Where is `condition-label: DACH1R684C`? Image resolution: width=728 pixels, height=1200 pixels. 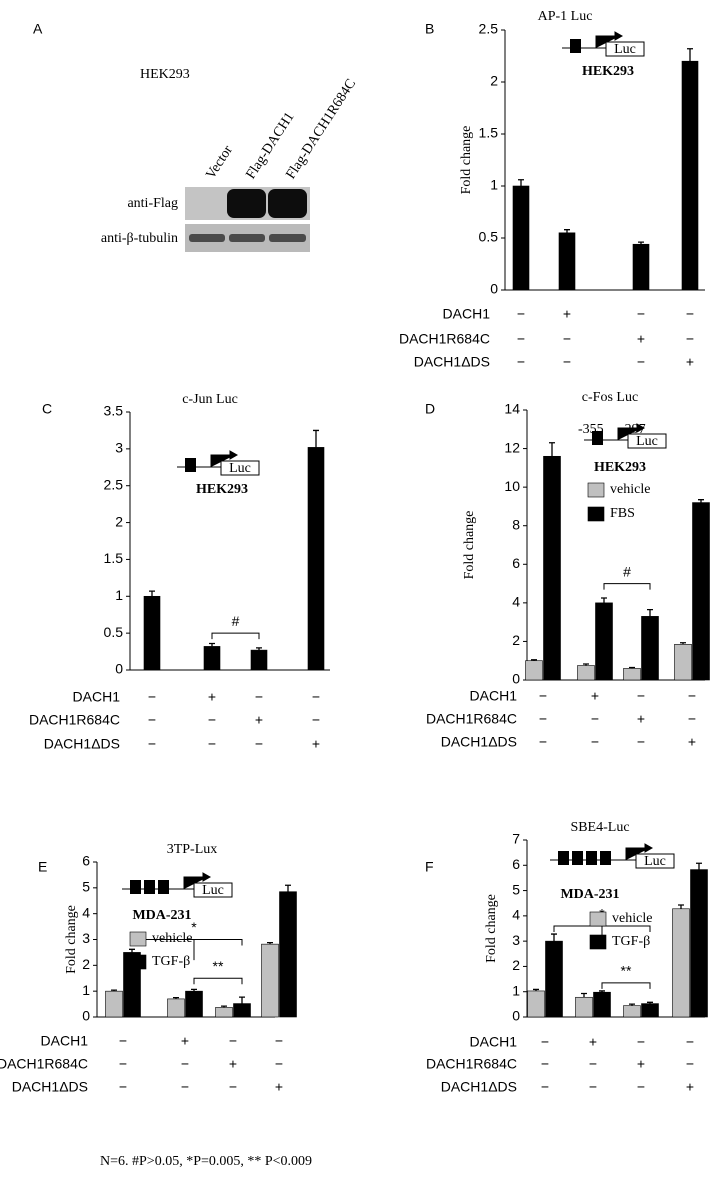
condition-label: DACH1R684C is located at coordinates (471, 719).